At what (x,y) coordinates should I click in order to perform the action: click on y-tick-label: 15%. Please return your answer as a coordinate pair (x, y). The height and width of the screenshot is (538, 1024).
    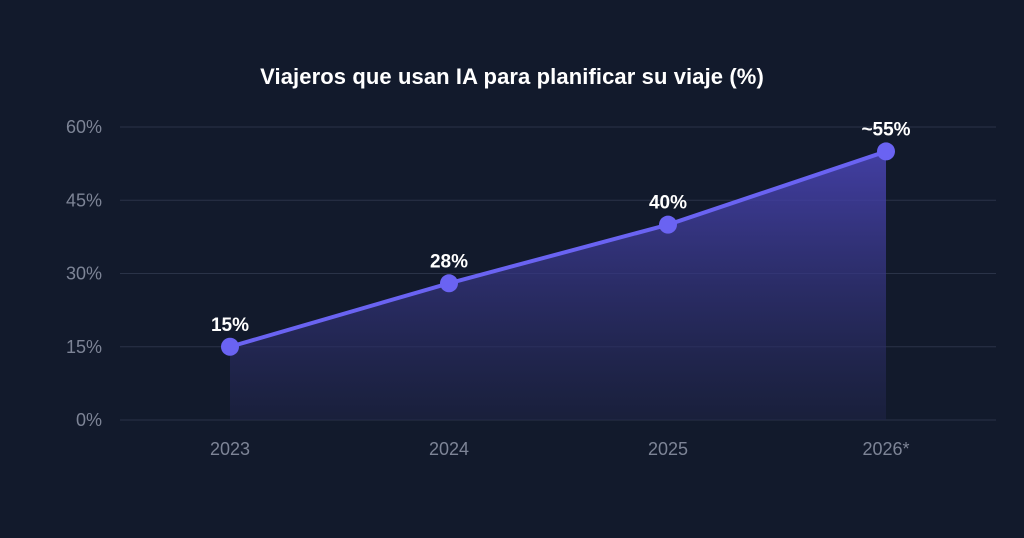
    Looking at the image, I should click on (84, 347).